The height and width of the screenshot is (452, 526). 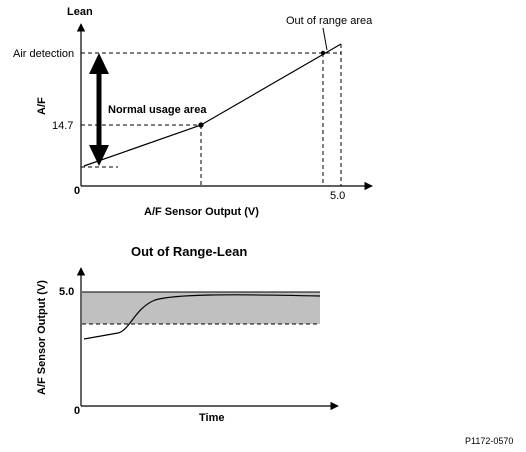 I want to click on out-range-leader, so click(x=325, y=39).